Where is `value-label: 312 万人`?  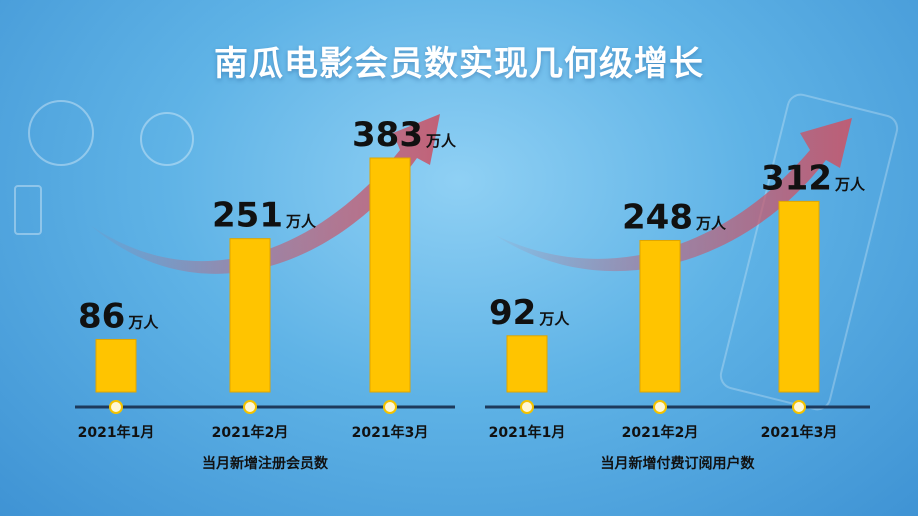 value-label: 312 万人 is located at coordinates (813, 178).